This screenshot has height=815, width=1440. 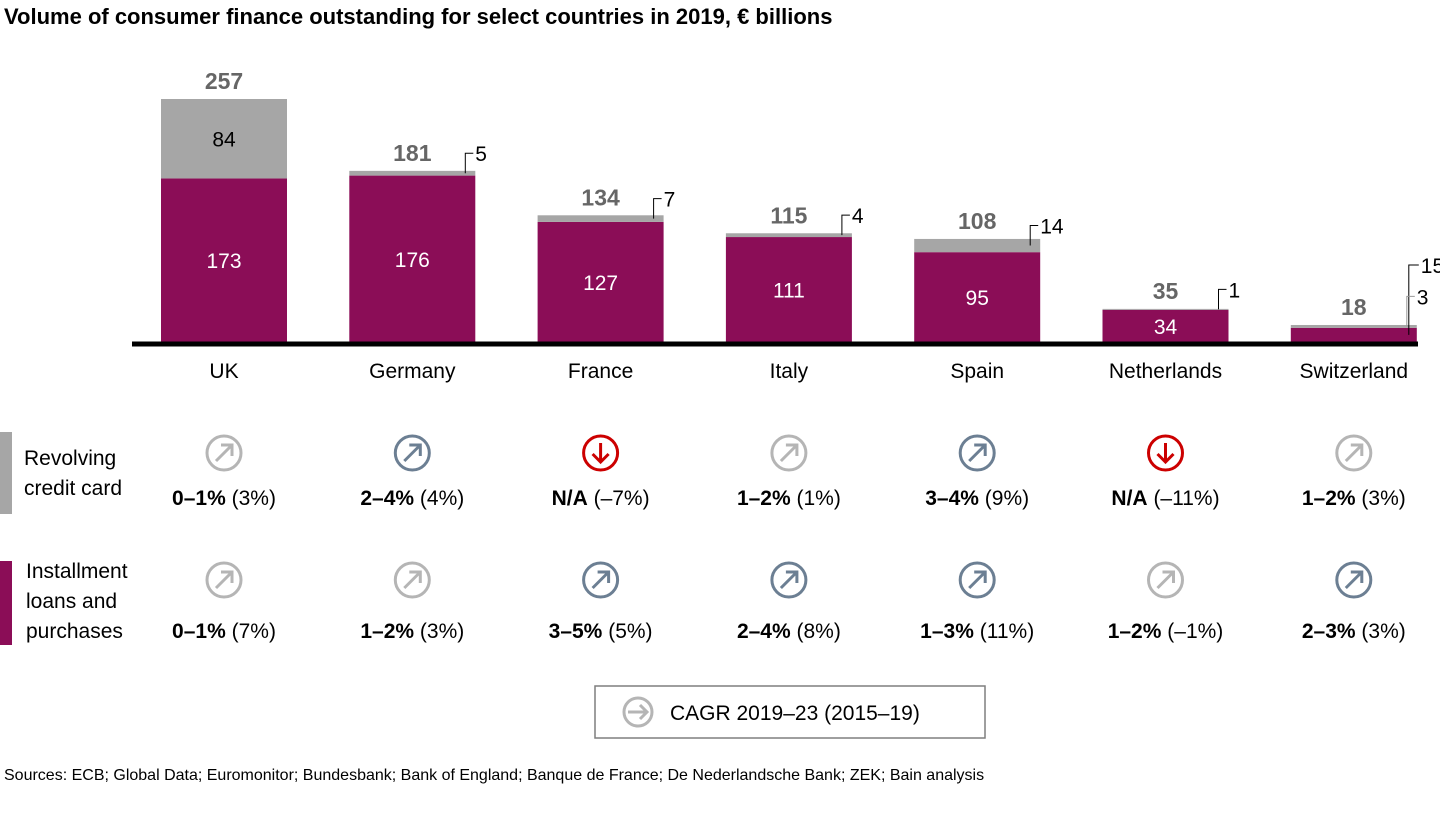 I want to click on cagr-cell-installment: 0–1% (7%), so click(x=224, y=602).